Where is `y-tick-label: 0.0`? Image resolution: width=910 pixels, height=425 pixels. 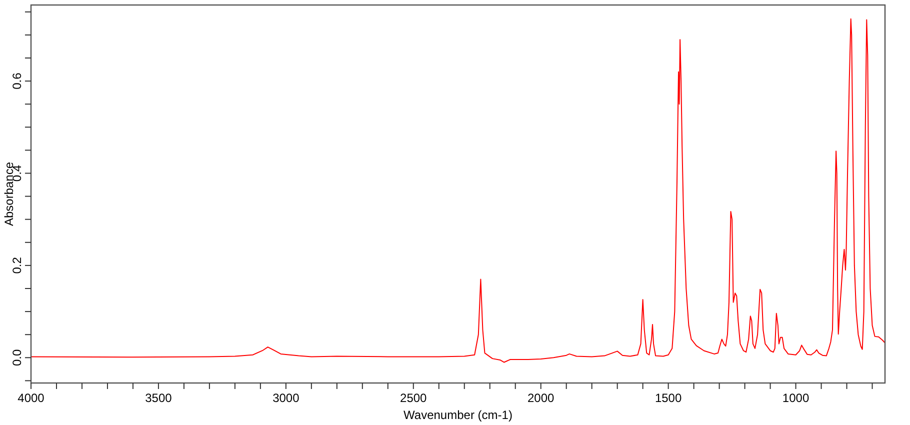
y-tick-label: 0.0 is located at coordinates (17, 357).